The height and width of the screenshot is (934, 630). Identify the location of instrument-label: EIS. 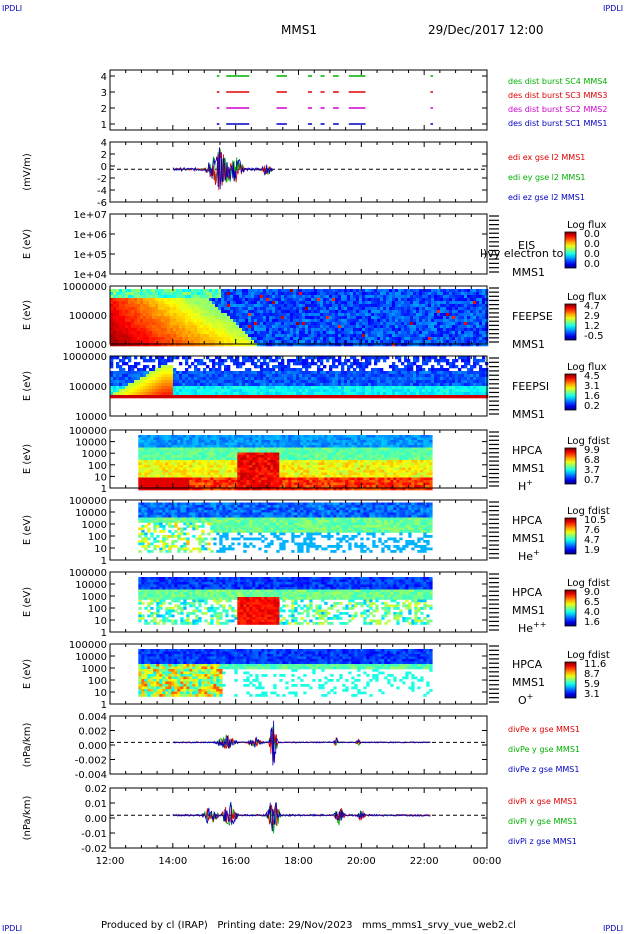
(526, 245).